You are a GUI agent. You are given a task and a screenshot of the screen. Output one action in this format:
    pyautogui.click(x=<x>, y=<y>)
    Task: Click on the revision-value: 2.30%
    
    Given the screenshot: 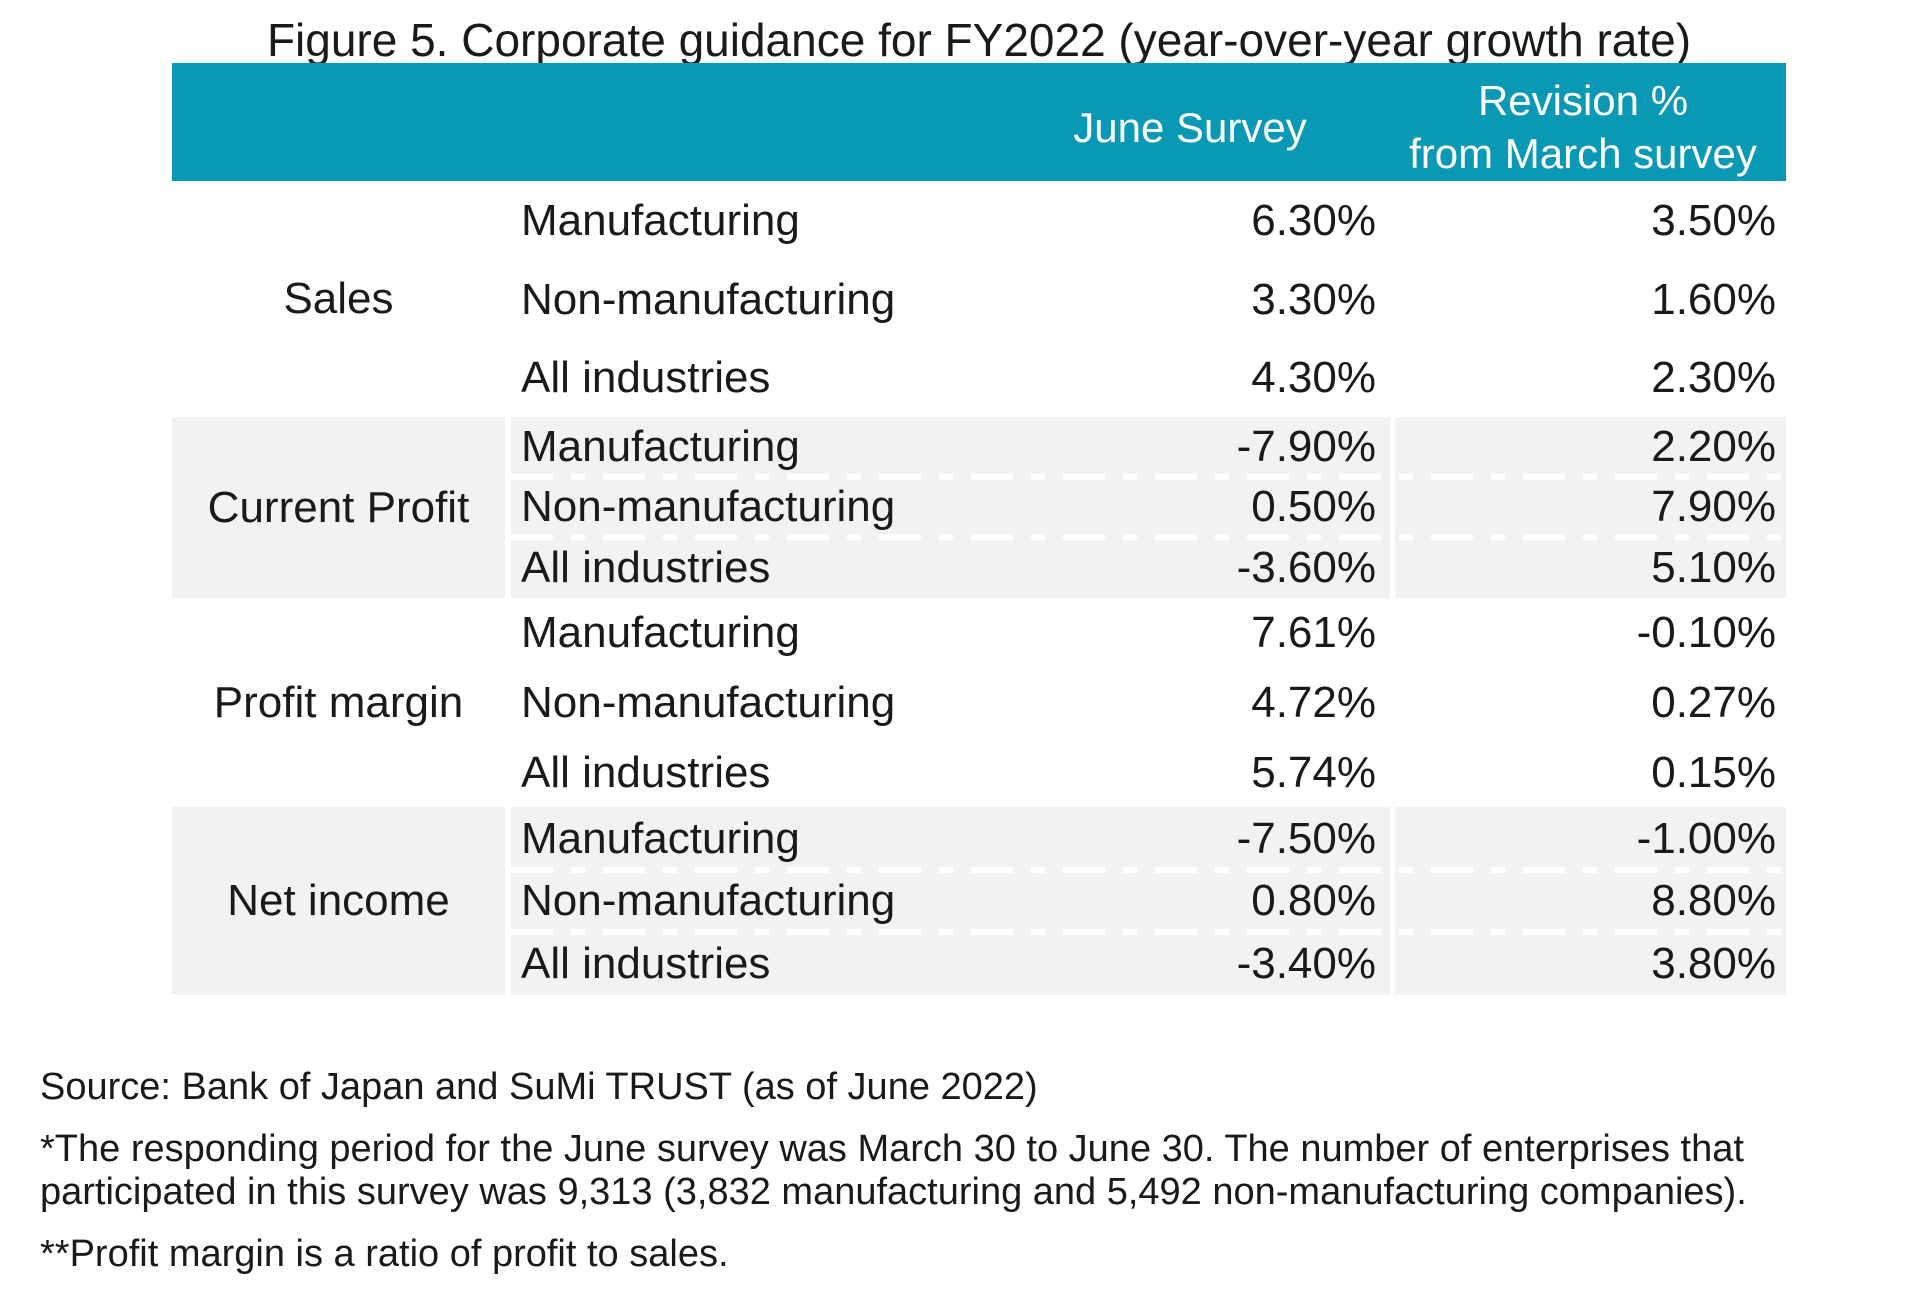 What is the action you would take?
    pyautogui.click(x=1713, y=377)
    